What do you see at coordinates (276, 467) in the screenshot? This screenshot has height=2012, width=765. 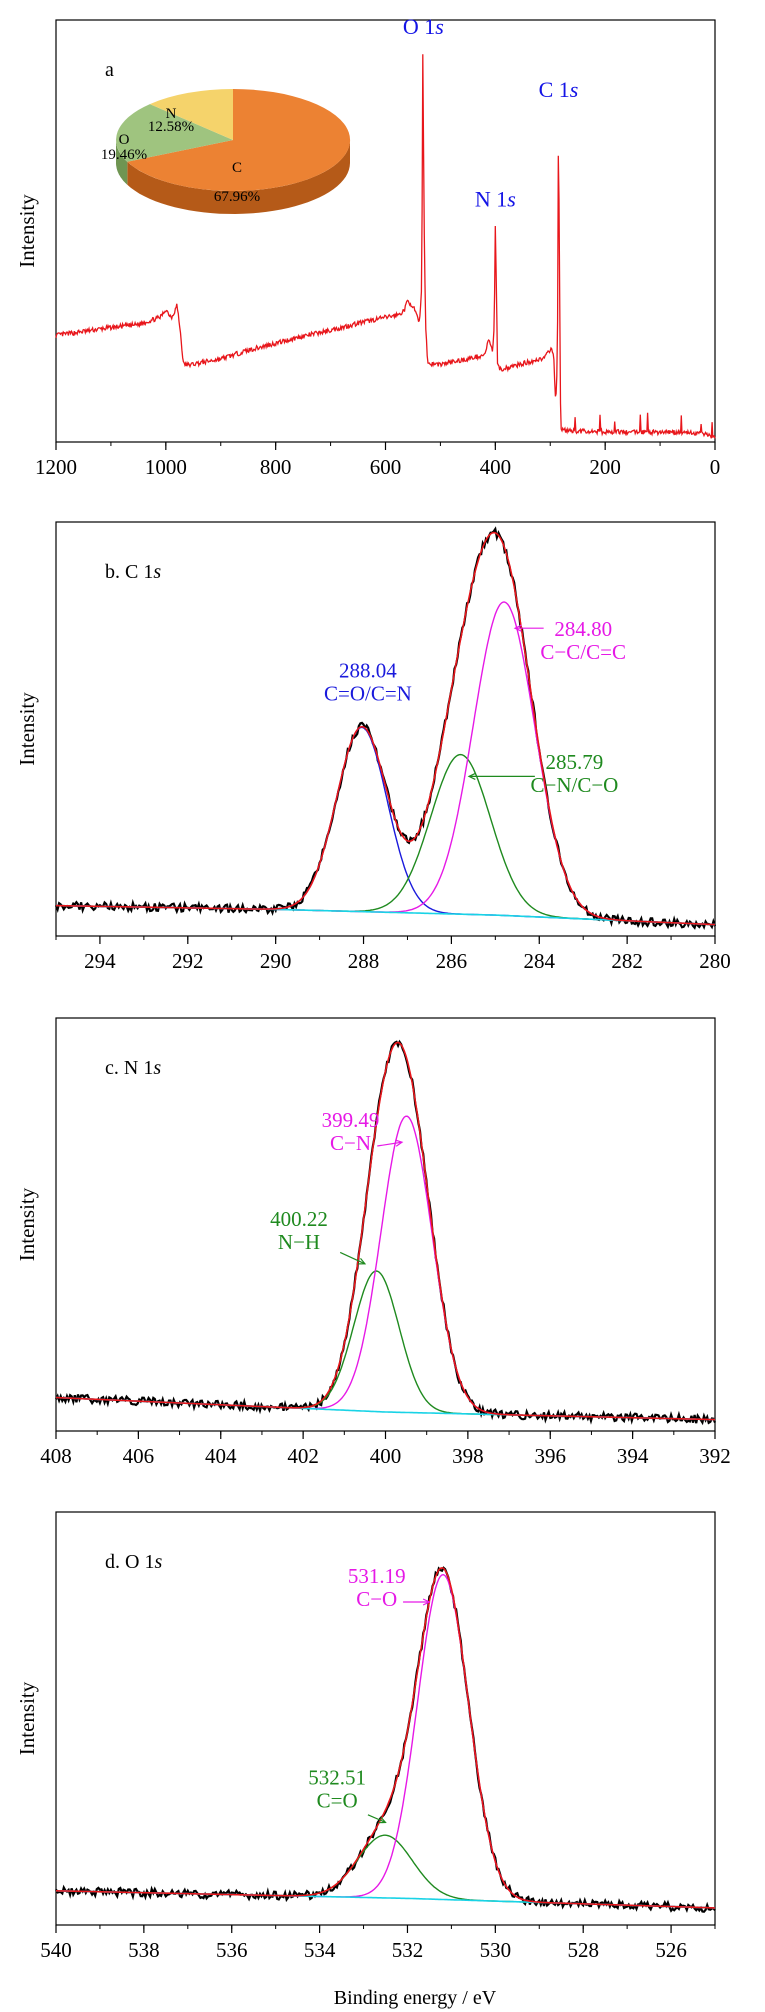 I see `x-tick-label: 800` at bounding box center [276, 467].